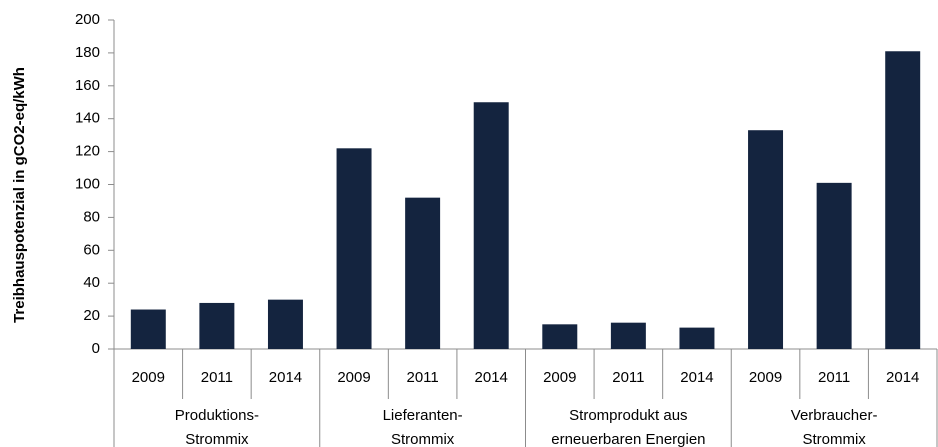  What do you see at coordinates (87, 118) in the screenshot?
I see `y-tick-label: 140` at bounding box center [87, 118].